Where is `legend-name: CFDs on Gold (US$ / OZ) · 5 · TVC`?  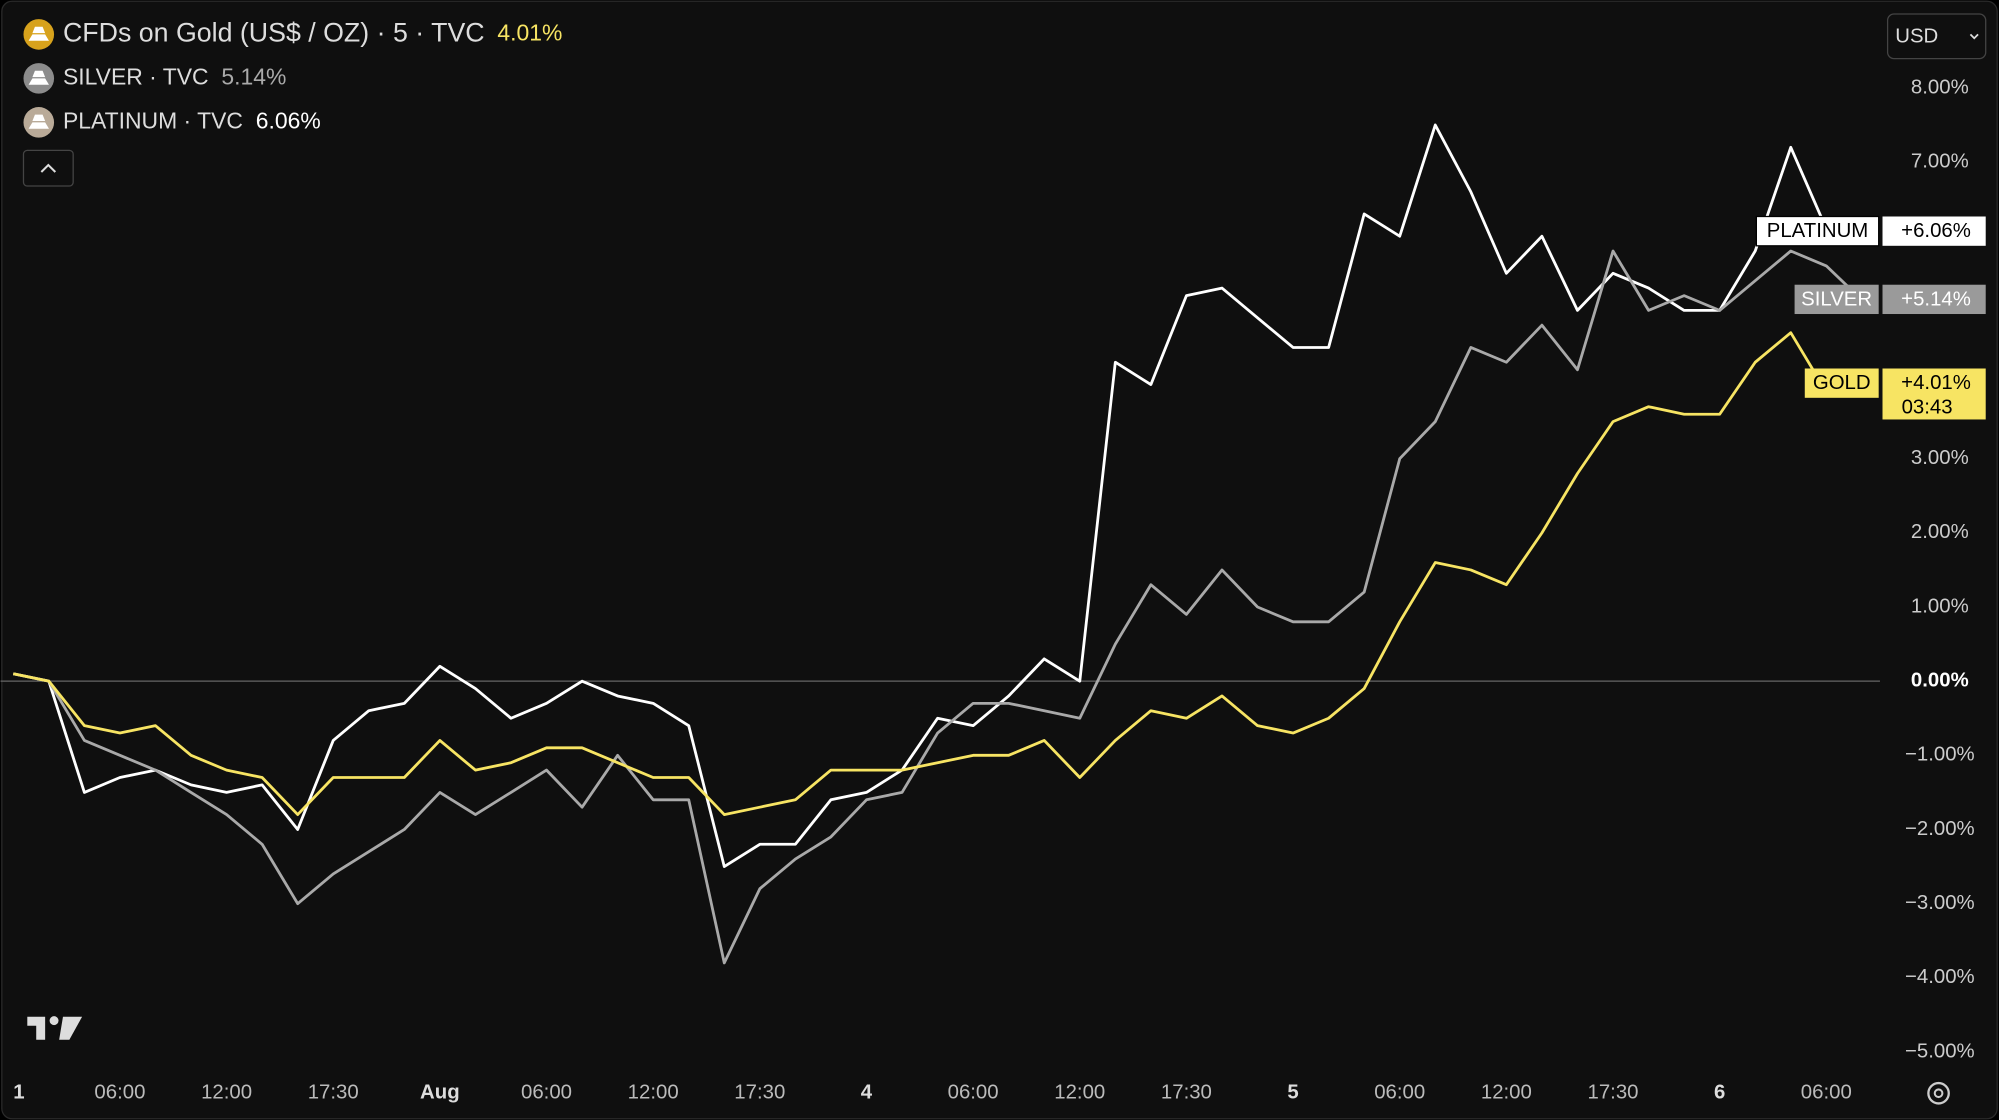
legend-name: CFDs on Gold (US$ / OZ) · 5 · TVC is located at coordinates (274, 32).